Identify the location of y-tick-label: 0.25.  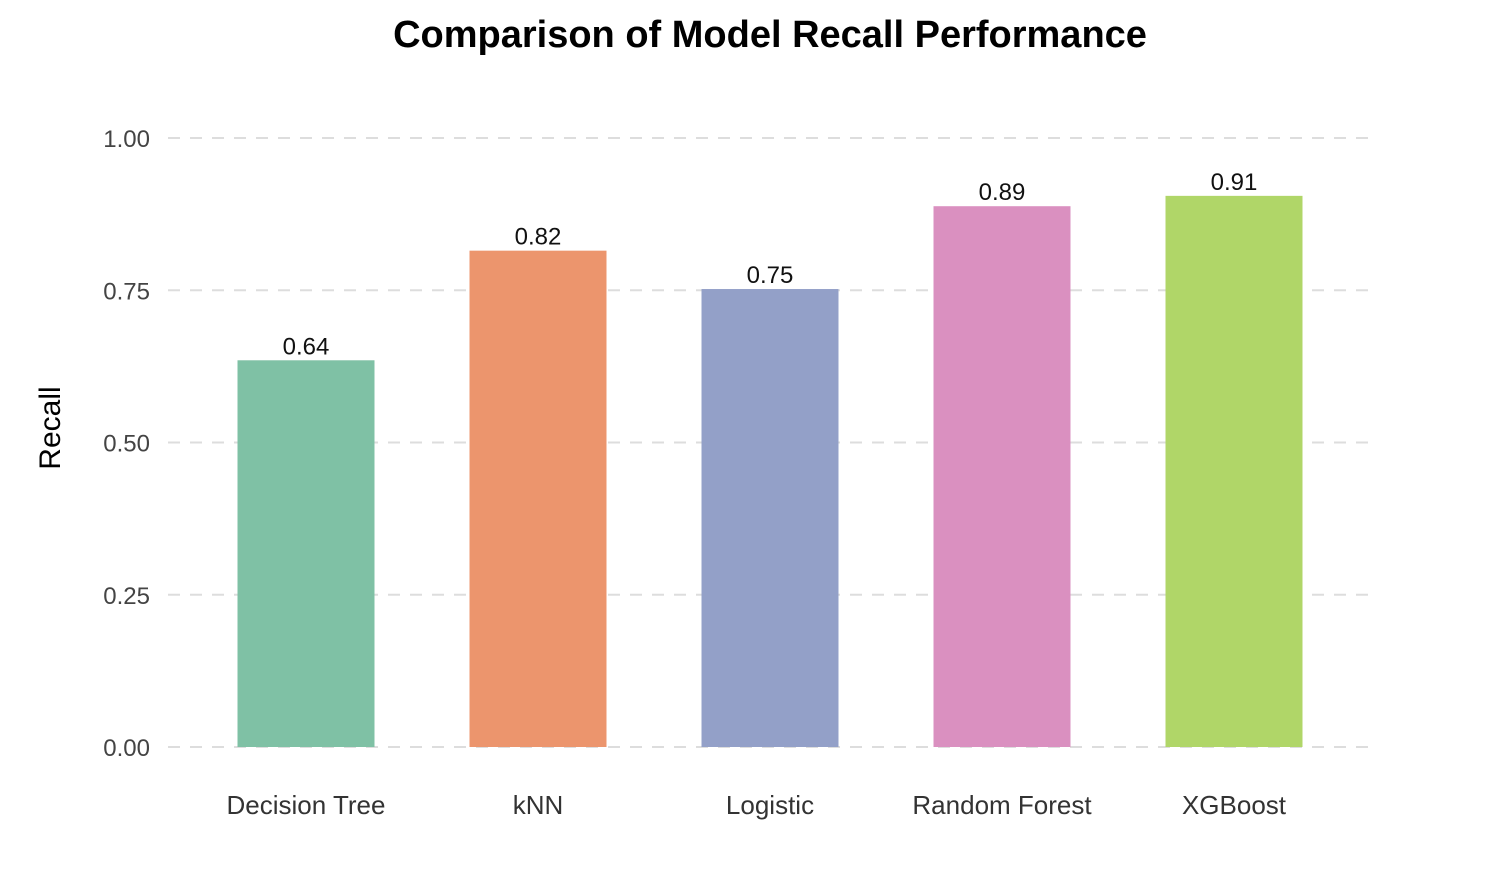
(126, 596).